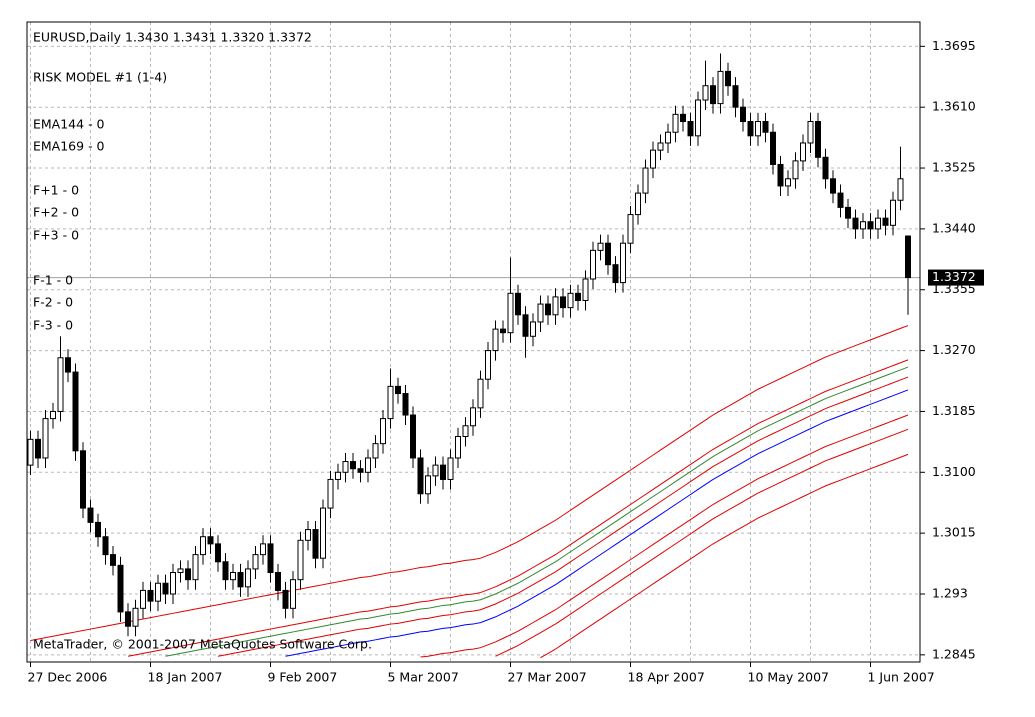 The height and width of the screenshot is (717, 1035). What do you see at coordinates (954, 227) in the screenshot?
I see `y-tick-label: 1.3440` at bounding box center [954, 227].